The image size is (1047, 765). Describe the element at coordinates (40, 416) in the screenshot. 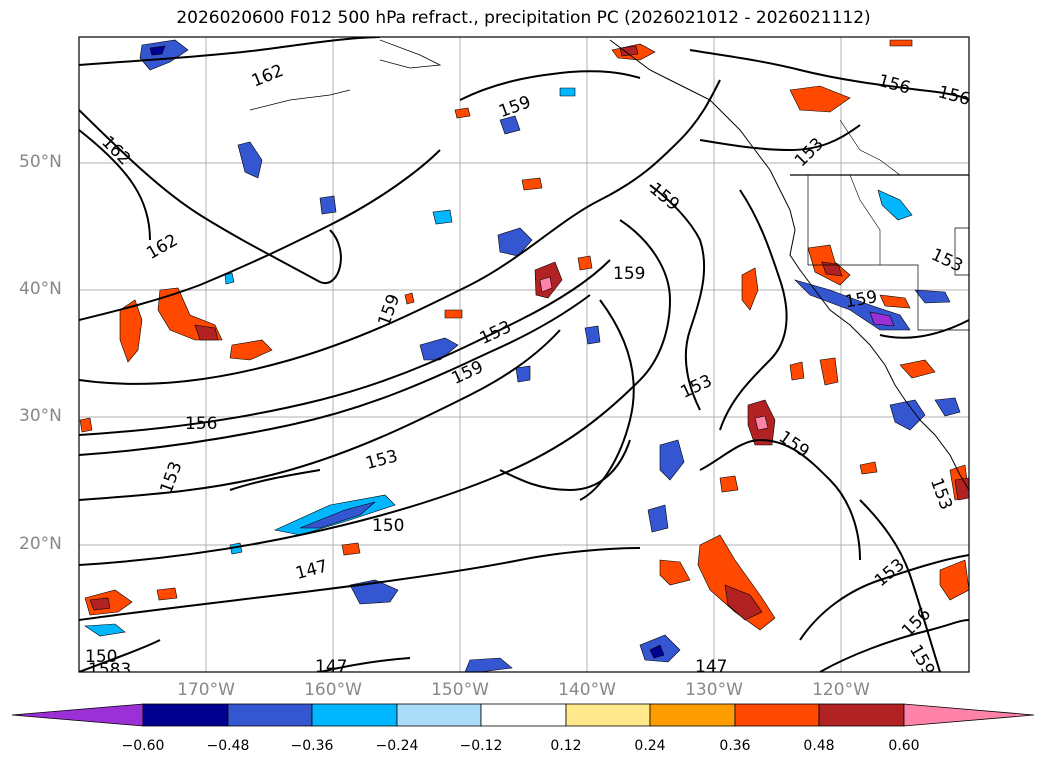

I see `latitude-label: 30°N` at that location.